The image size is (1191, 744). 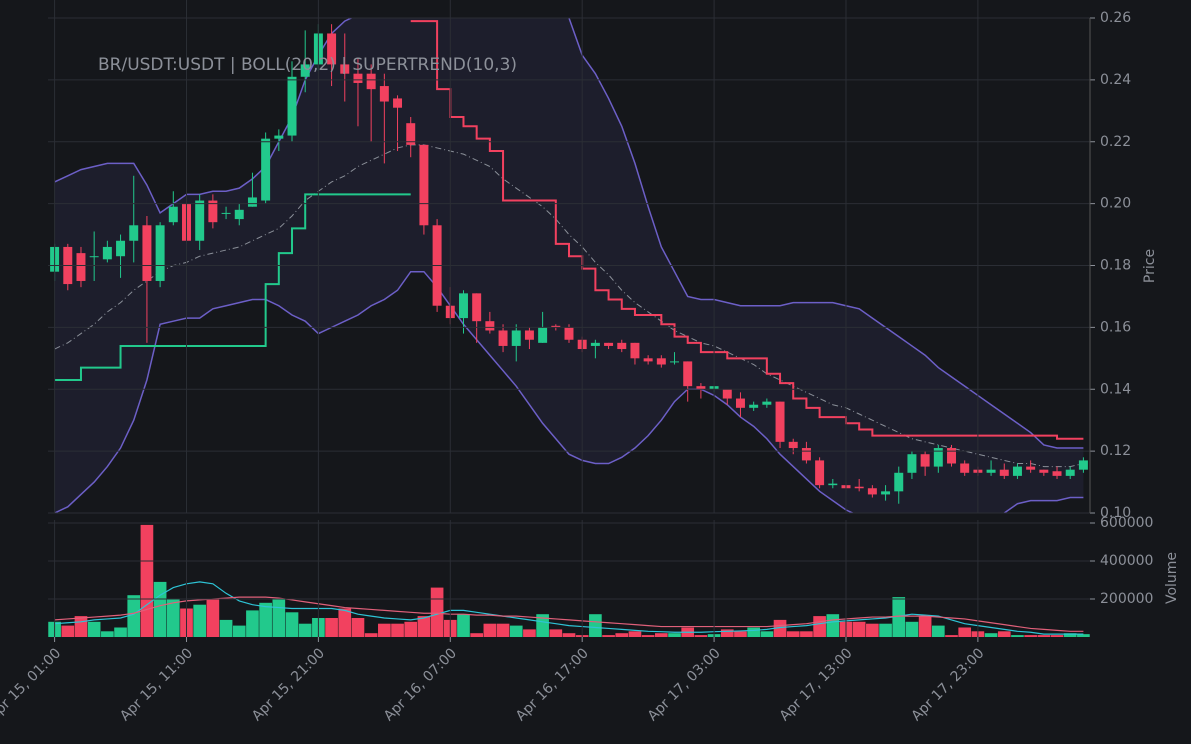 I want to click on y-tick-label: 0.12, so click(x=1115, y=451).